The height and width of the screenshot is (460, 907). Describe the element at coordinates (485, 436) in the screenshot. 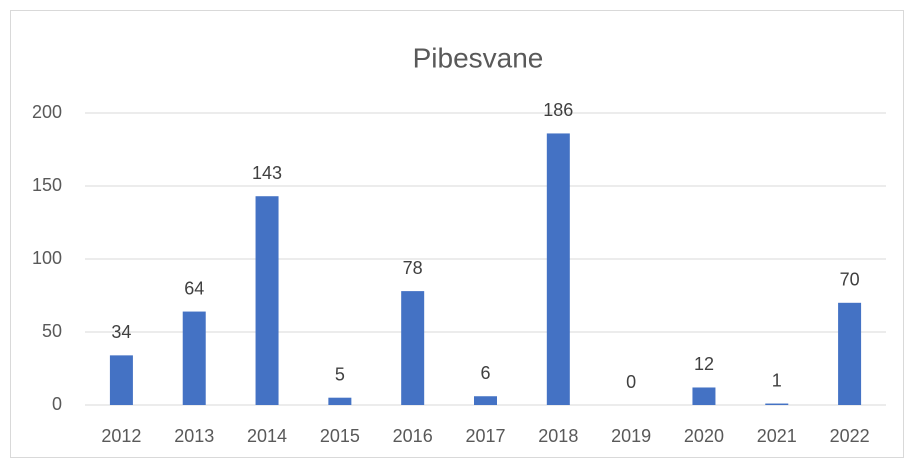

I see `x-tick-label: 2017` at that location.